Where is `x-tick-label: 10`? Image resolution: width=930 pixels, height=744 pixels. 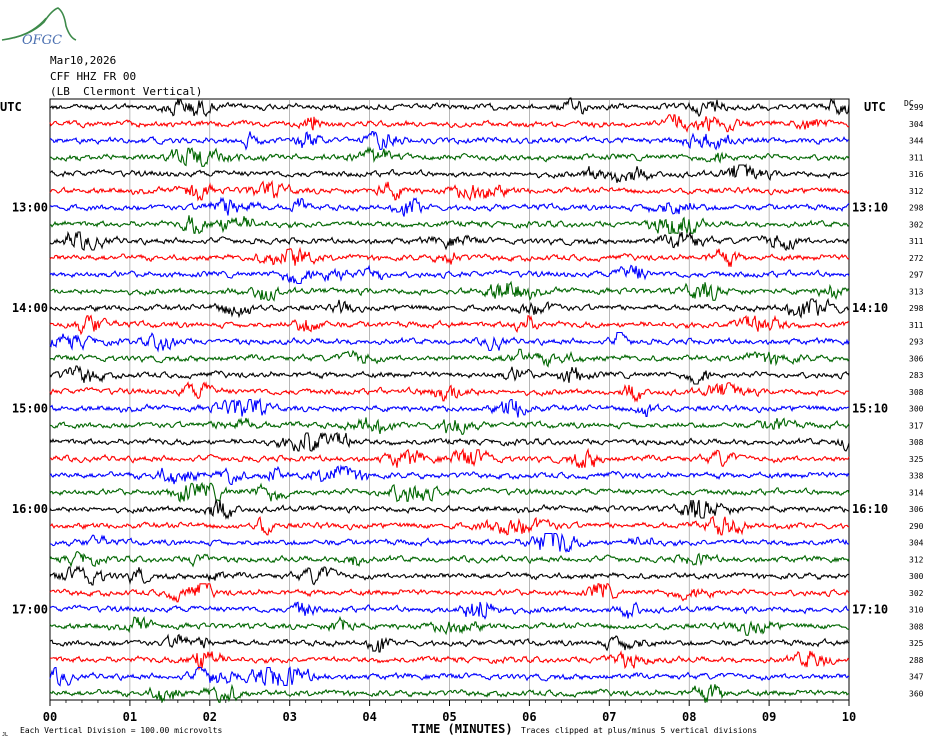 x-tick-label: 10 is located at coordinates (849, 717).